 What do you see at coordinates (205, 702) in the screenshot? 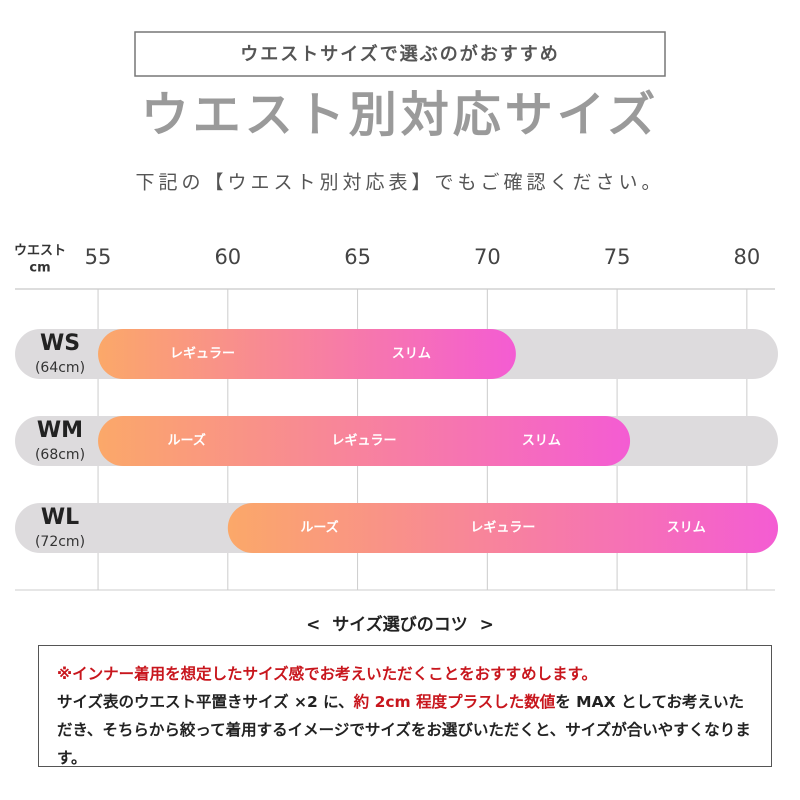
I see `tips-text: サイズ表のウエスト平置きサイズ ×2 に、` at bounding box center [205, 702].